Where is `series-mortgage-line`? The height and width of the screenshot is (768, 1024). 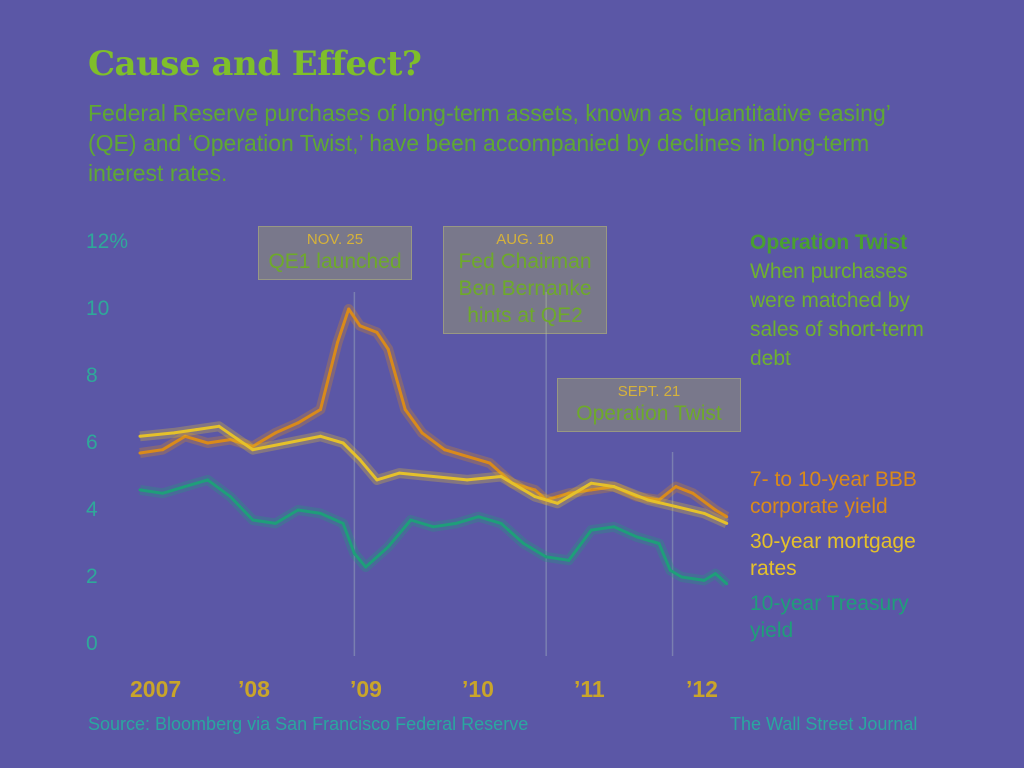 series-mortgage-line is located at coordinates (433, 474).